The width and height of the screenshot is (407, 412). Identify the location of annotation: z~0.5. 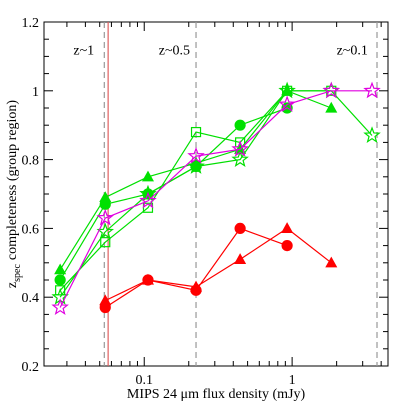
(174, 51).